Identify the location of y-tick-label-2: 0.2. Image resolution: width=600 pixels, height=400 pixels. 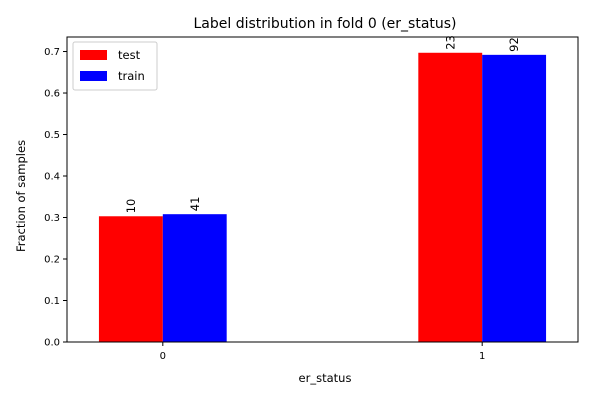
(52, 260).